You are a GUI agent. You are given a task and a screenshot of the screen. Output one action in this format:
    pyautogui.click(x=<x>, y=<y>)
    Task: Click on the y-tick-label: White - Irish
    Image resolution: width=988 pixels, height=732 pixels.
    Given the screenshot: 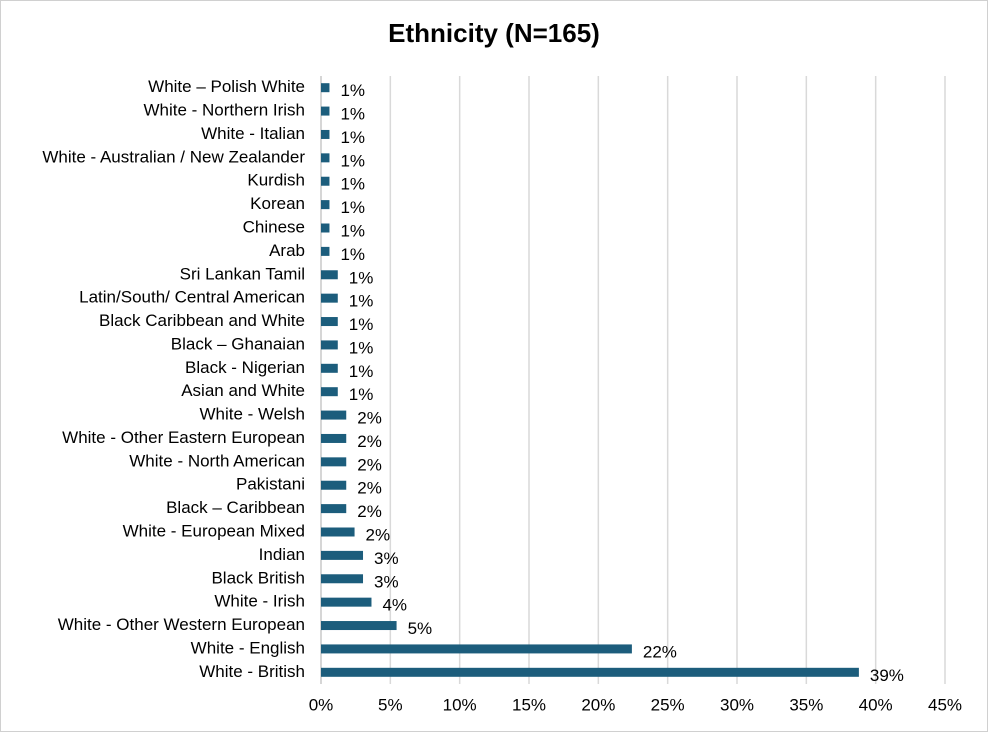 What is the action you would take?
    pyautogui.click(x=259, y=601)
    